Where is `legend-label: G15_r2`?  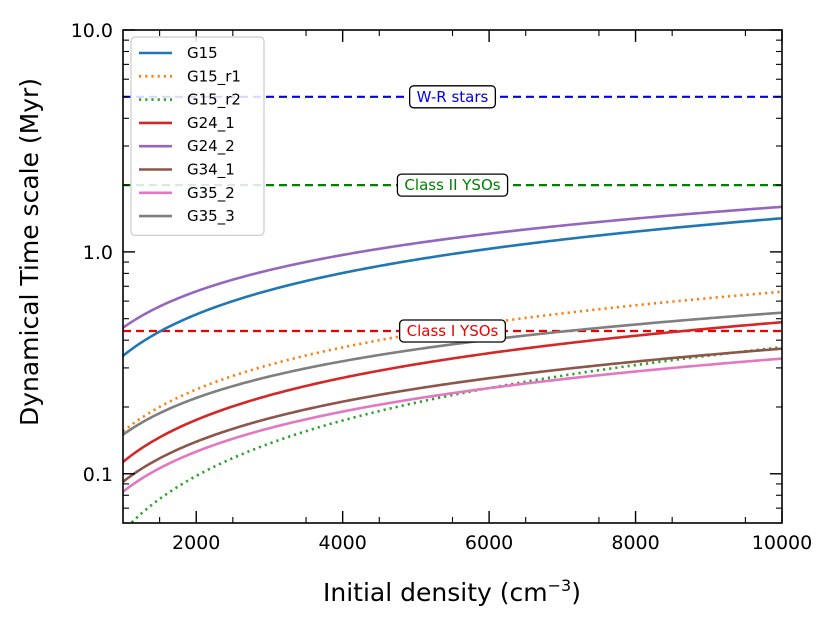
legend-label: G15_r2 is located at coordinates (214, 100).